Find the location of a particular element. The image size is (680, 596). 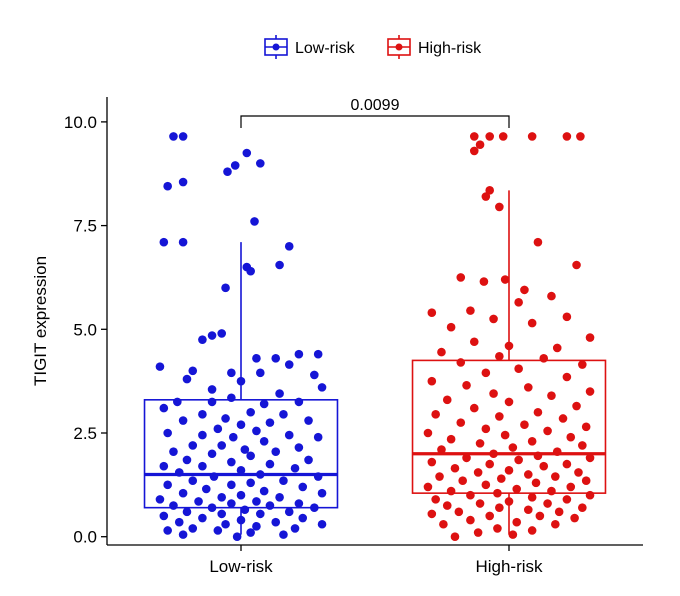

y-tick-label: 0.0 is located at coordinates (85, 537).